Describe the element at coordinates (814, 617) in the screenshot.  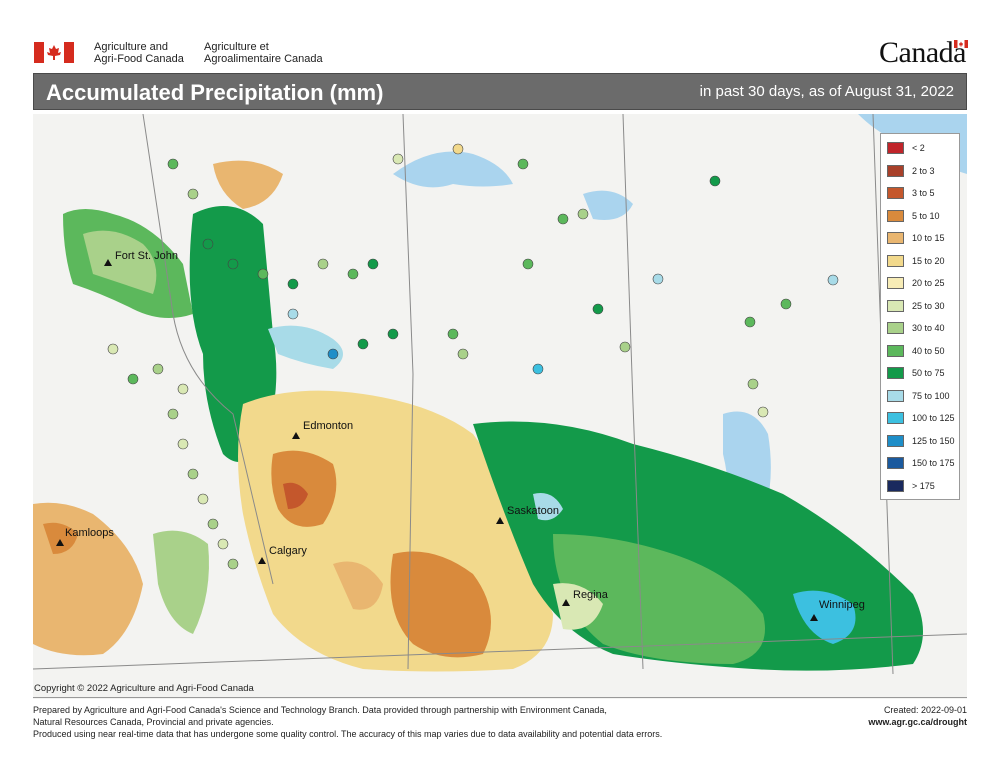
I see `city-marker-winnipeg` at that location.